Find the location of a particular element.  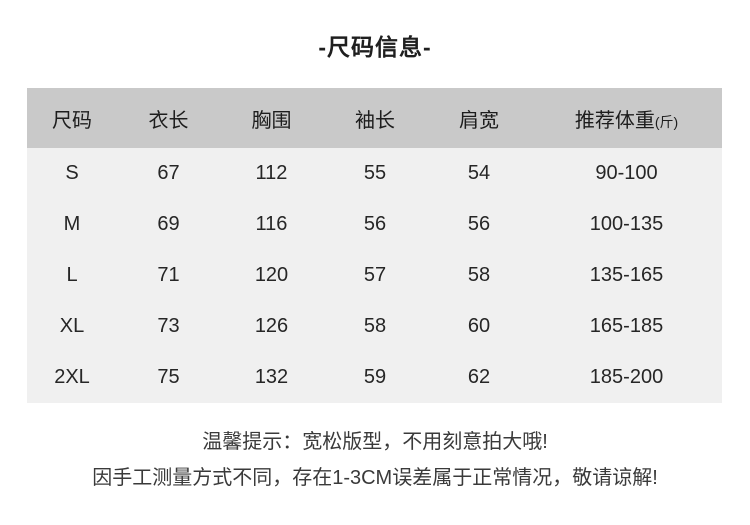

cell-sleeve: 59 is located at coordinates (375, 377).